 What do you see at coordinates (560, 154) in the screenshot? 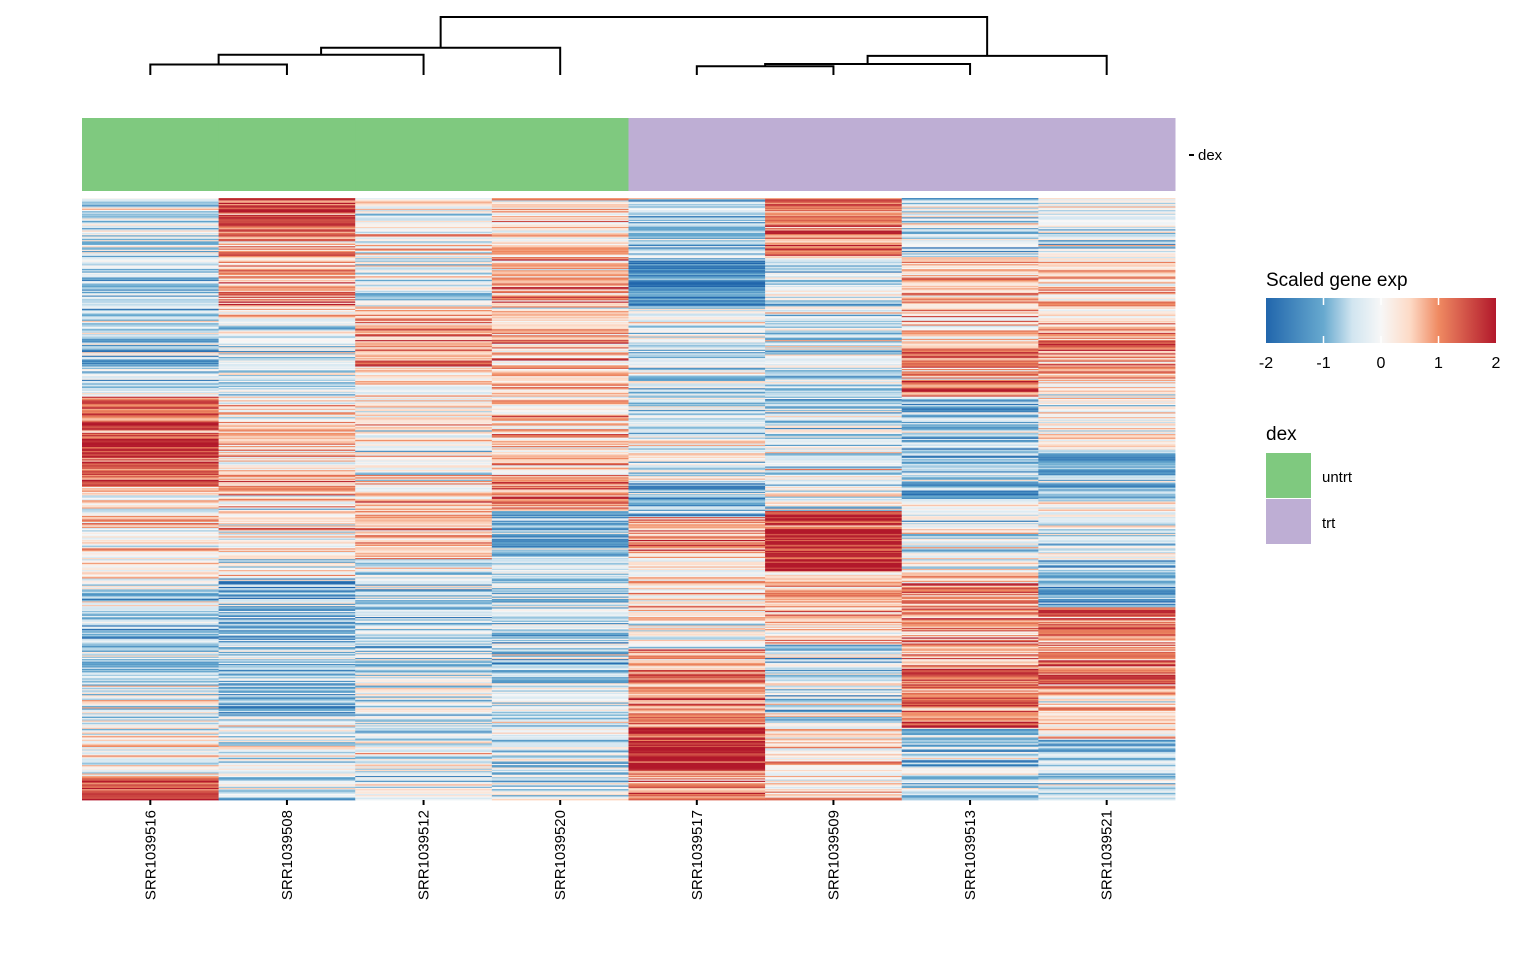
I see `annotation-cell-untrt` at bounding box center [560, 154].